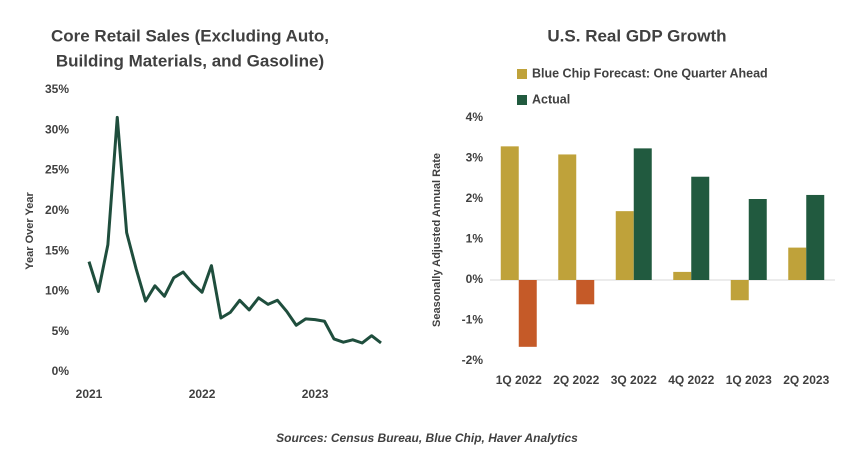  What do you see at coordinates (57, 129) in the screenshot?
I see `y-tick-label: 30%` at bounding box center [57, 129].